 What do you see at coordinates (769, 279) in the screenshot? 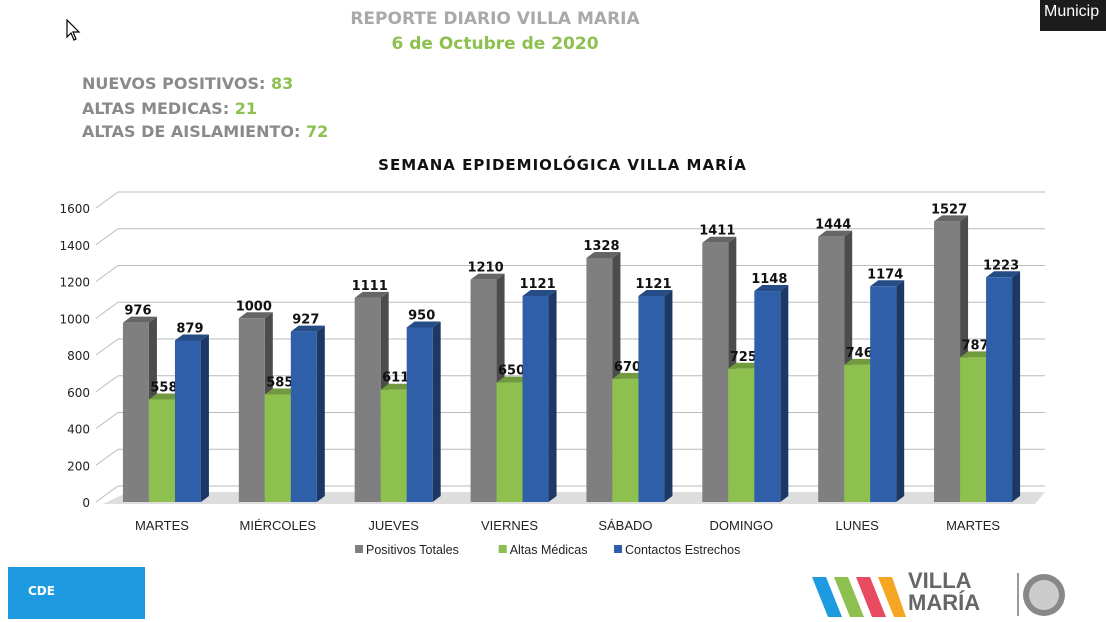
I see `data-label: 1148` at bounding box center [769, 279].